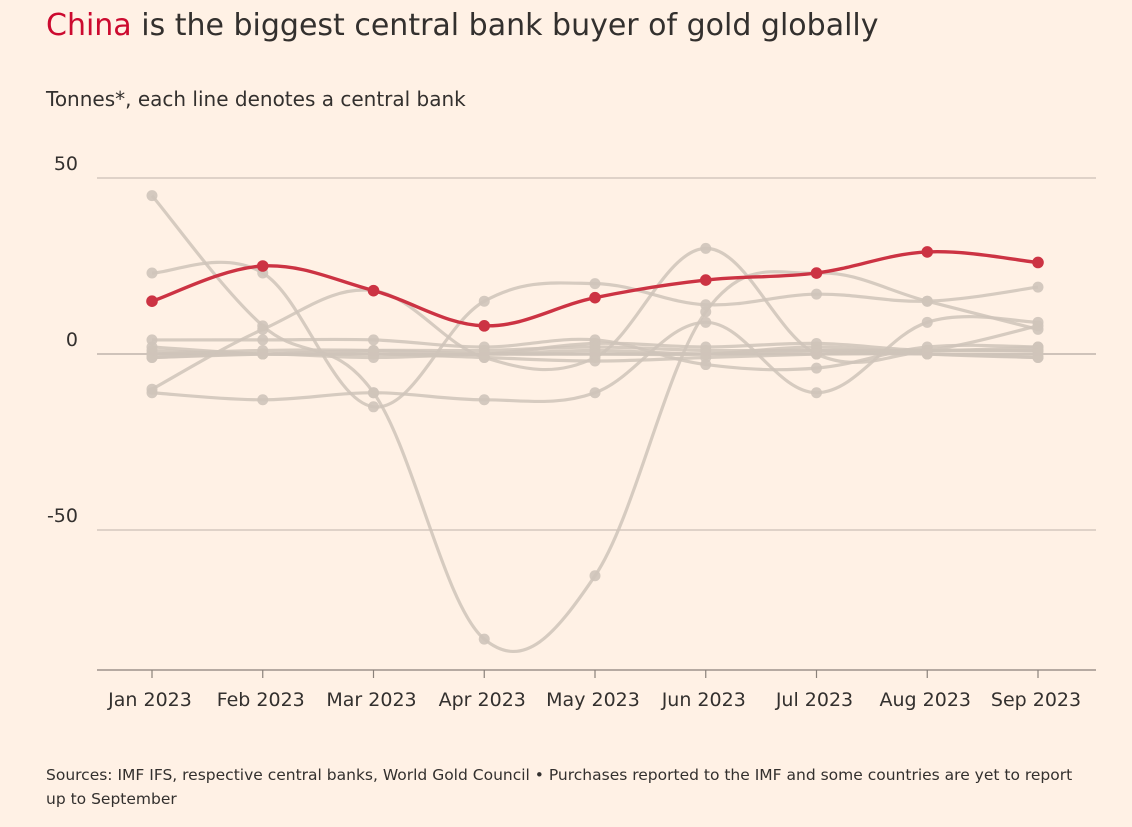 The height and width of the screenshot is (827, 1132). I want to click on title-highlight: China, so click(89, 25).